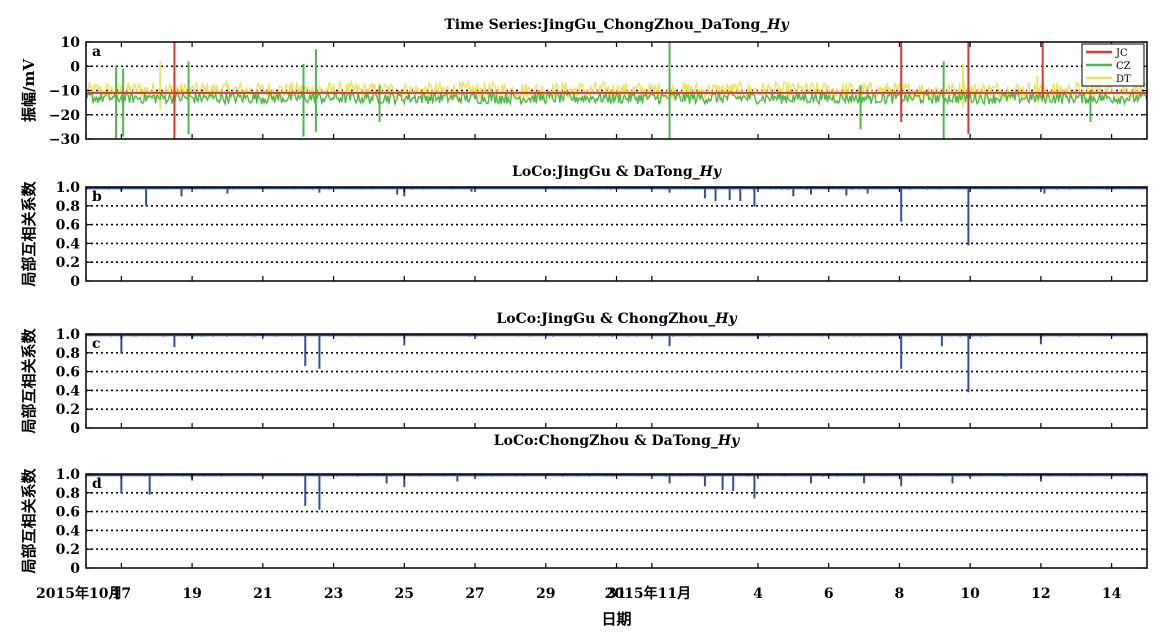  What do you see at coordinates (1123, 79) in the screenshot?
I see `legend-label: DT` at bounding box center [1123, 79].